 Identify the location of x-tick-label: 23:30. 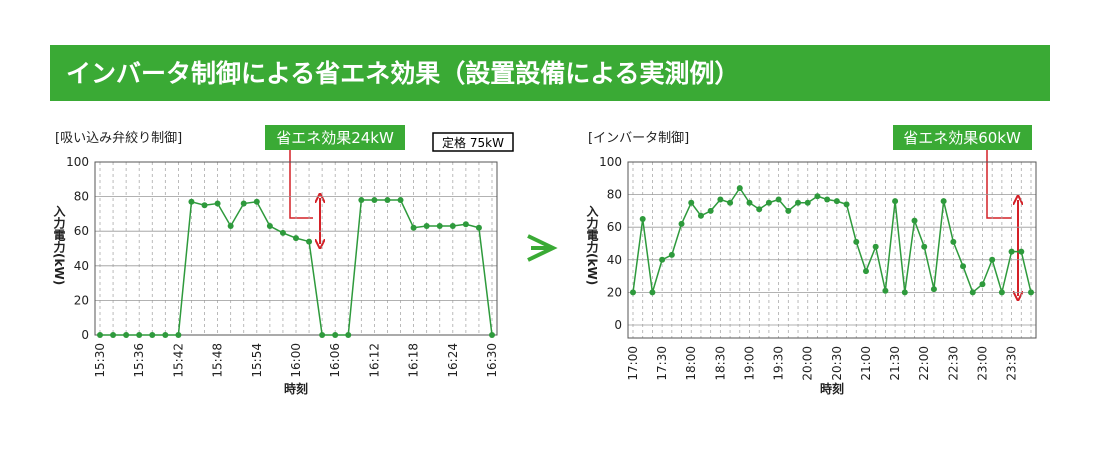
(1012, 363).